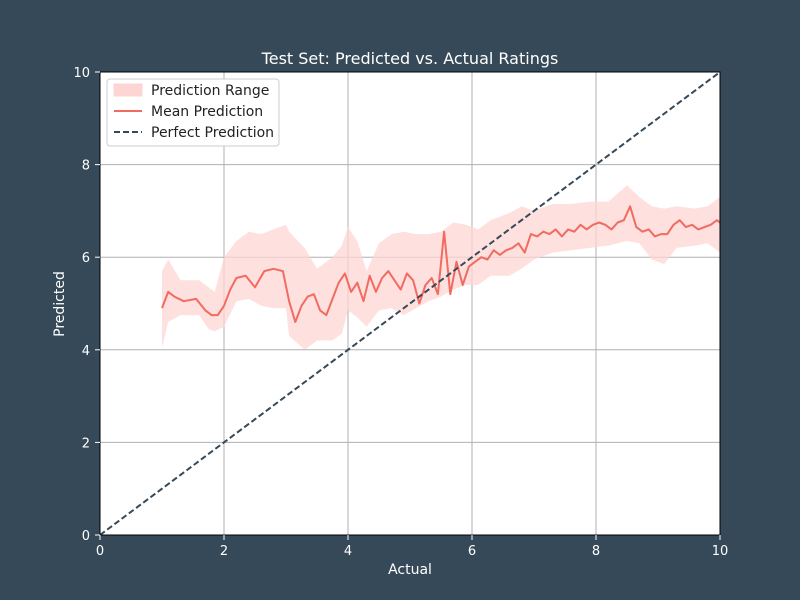  What do you see at coordinates (60, 304) in the screenshot?
I see `y-axis-label: Predicted` at bounding box center [60, 304].